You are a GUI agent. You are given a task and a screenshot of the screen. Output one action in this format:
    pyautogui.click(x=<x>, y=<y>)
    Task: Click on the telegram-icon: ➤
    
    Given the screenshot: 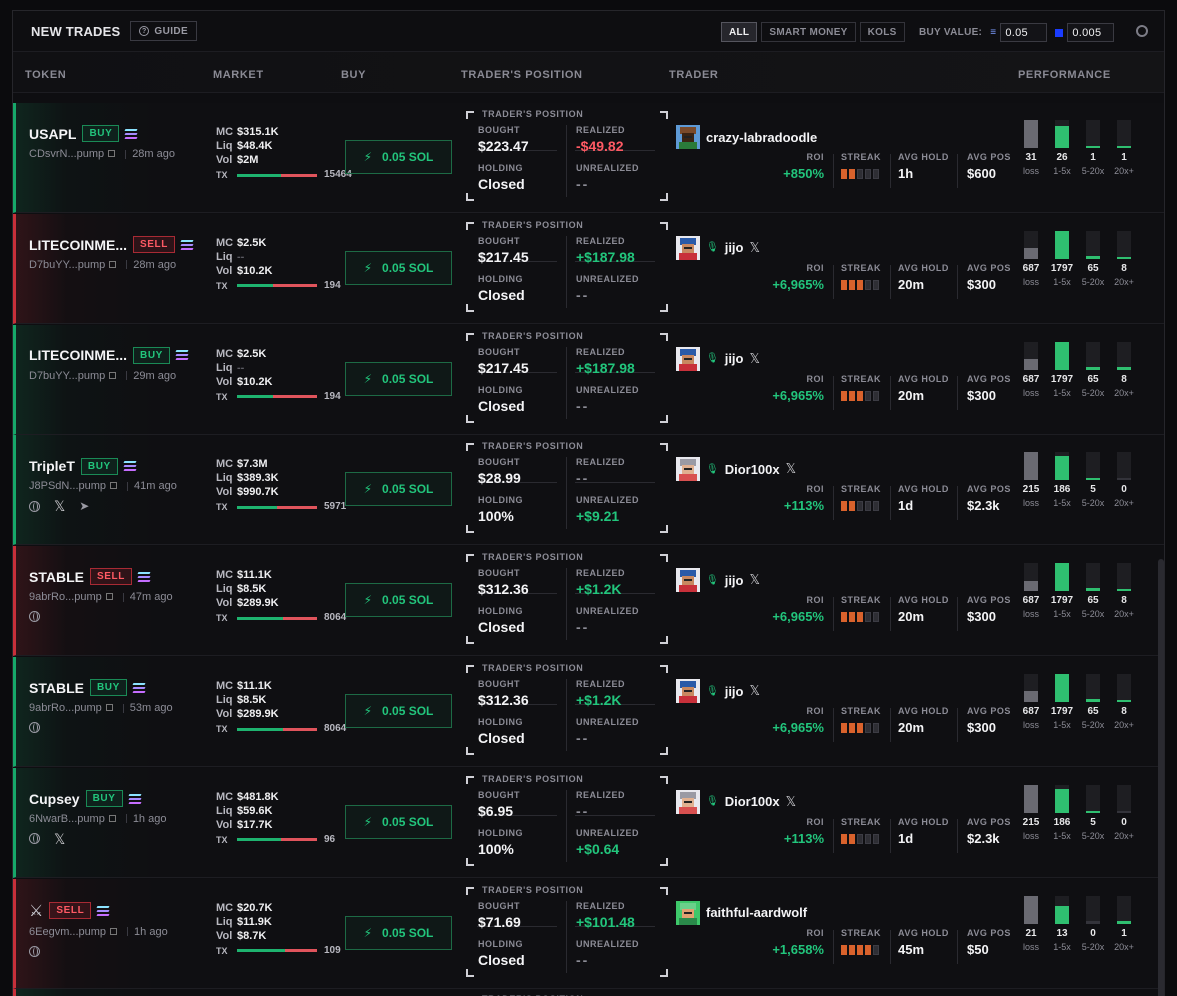 What is the action you would take?
    pyautogui.click(x=84, y=506)
    